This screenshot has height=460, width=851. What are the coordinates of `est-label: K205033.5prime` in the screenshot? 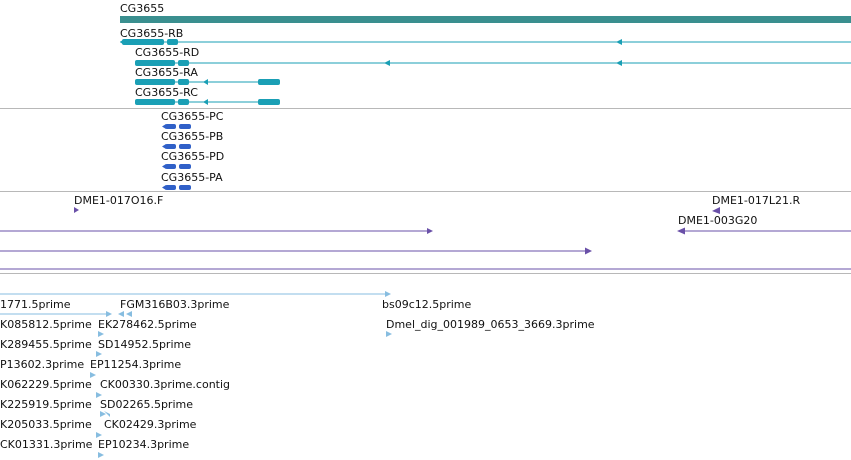 It's located at (46, 424).